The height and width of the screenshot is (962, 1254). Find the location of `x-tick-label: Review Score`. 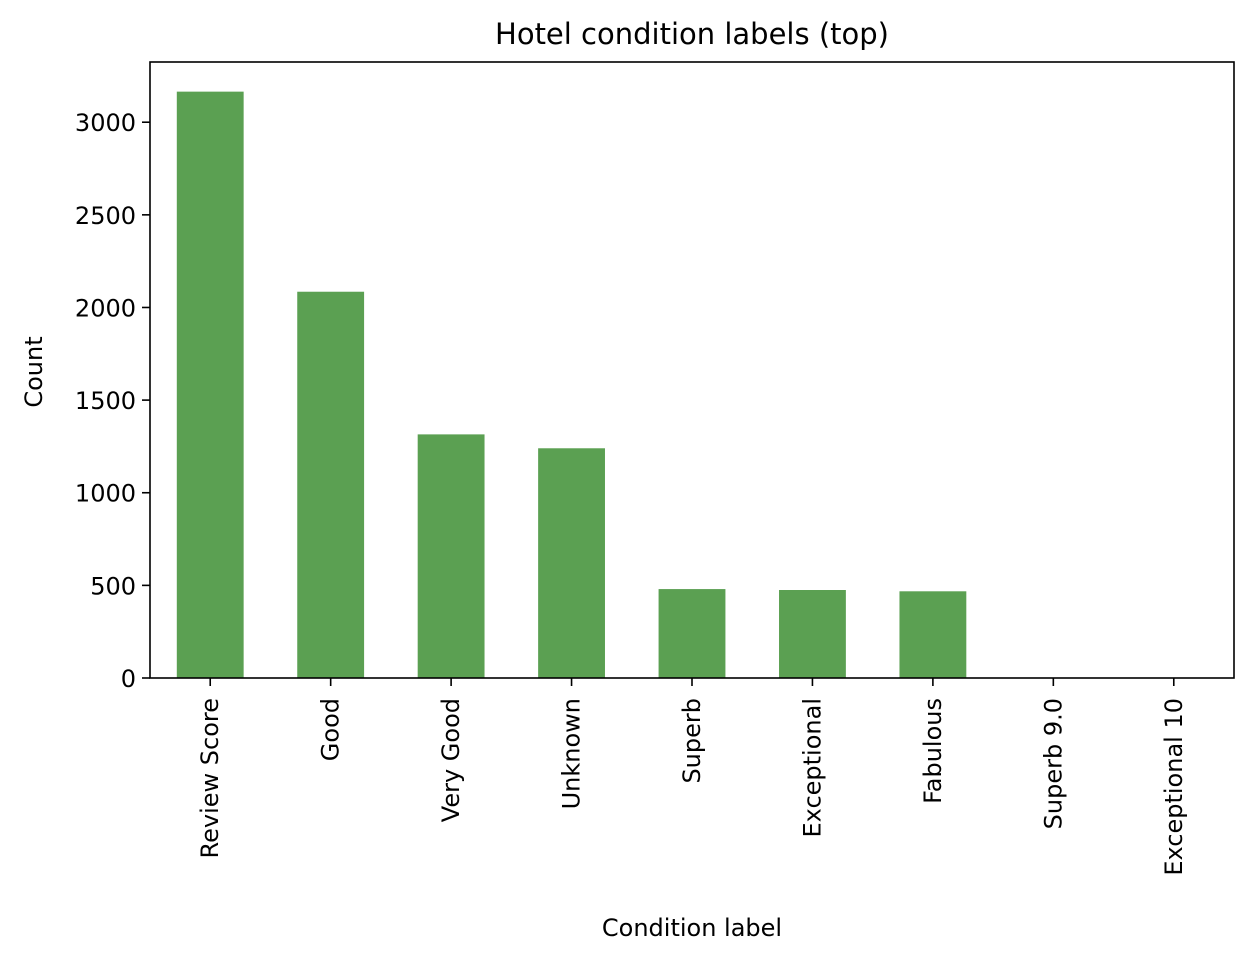

x-tick-label: Review Score is located at coordinates (210, 778).